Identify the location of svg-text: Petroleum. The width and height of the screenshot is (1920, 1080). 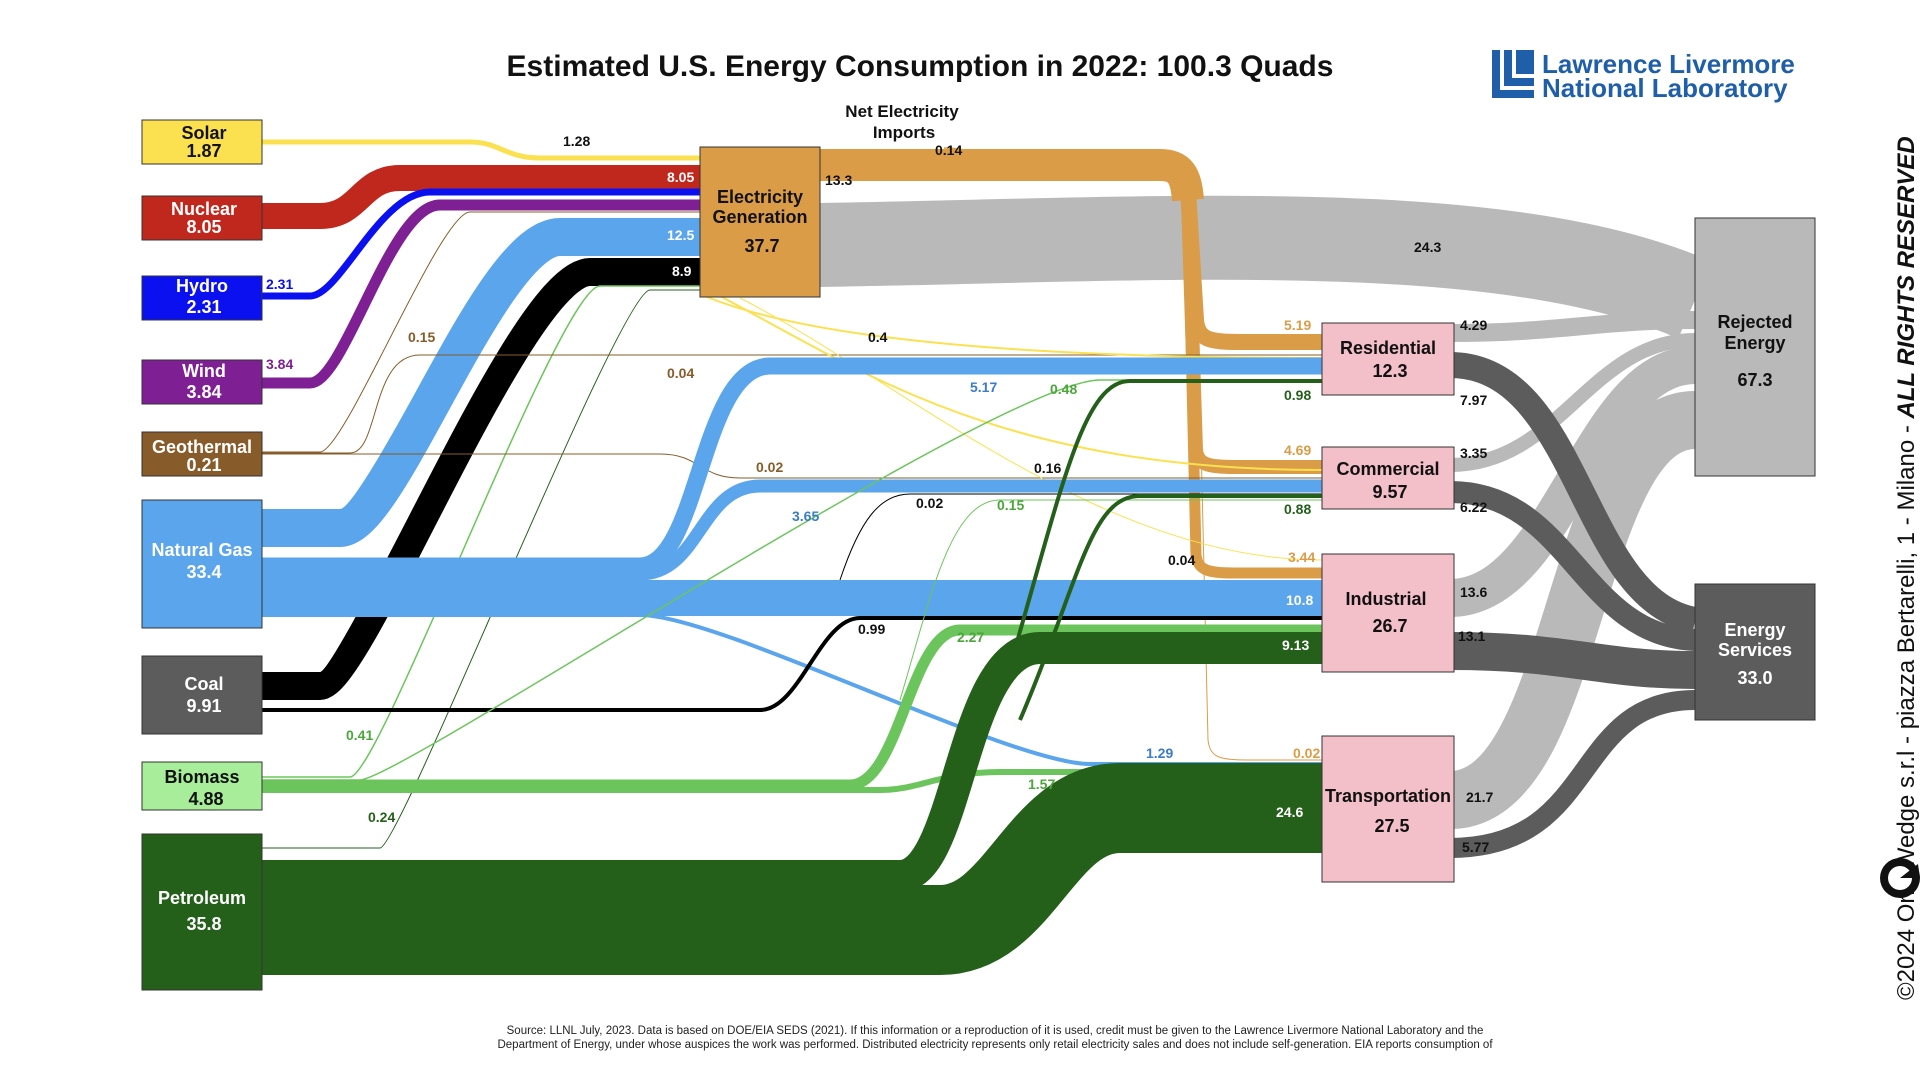
(202, 898).